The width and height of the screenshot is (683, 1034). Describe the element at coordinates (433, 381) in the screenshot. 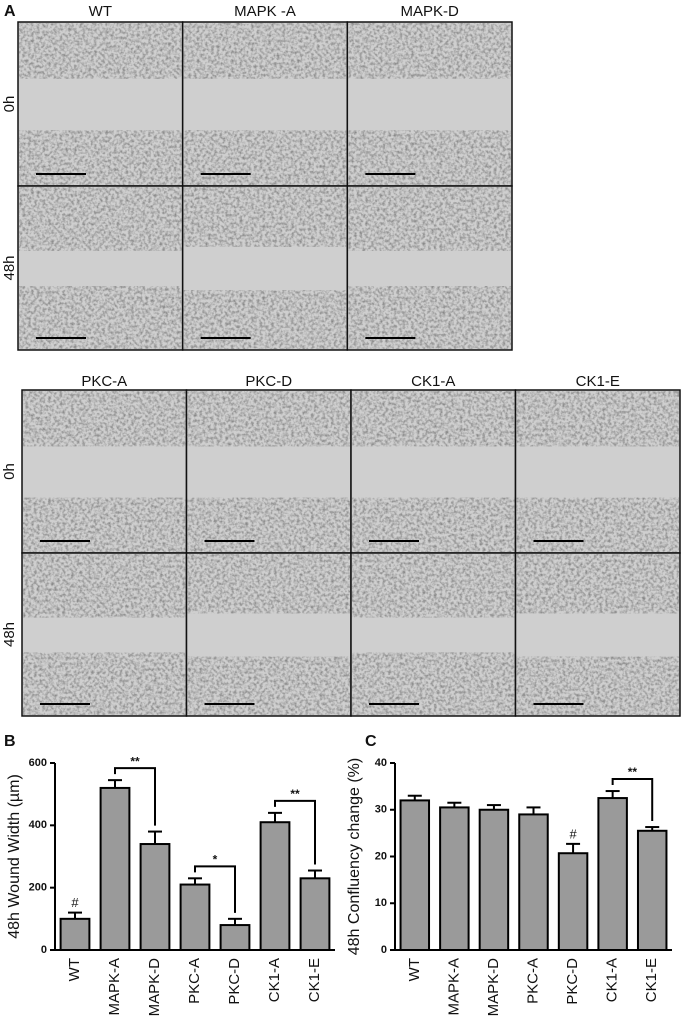

I see `column-label: CK1-A` at that location.